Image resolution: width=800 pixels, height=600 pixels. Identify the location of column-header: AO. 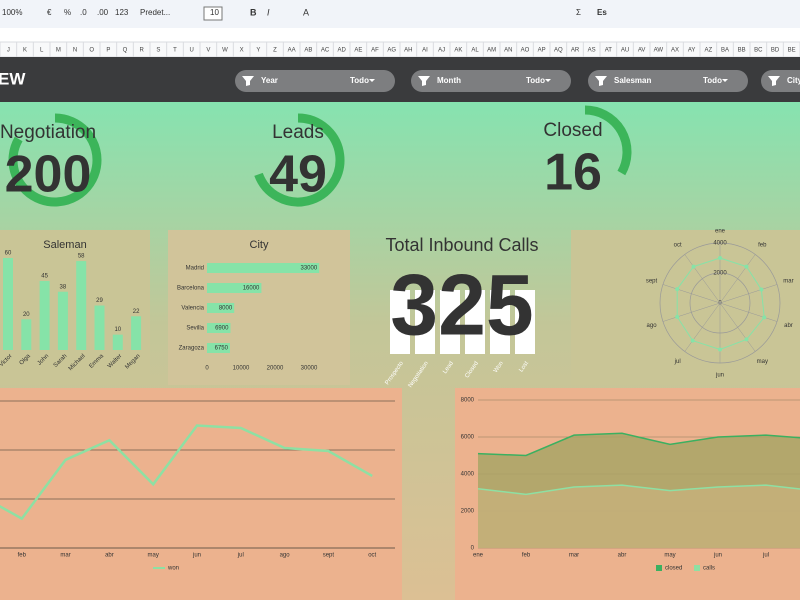
(525, 51).